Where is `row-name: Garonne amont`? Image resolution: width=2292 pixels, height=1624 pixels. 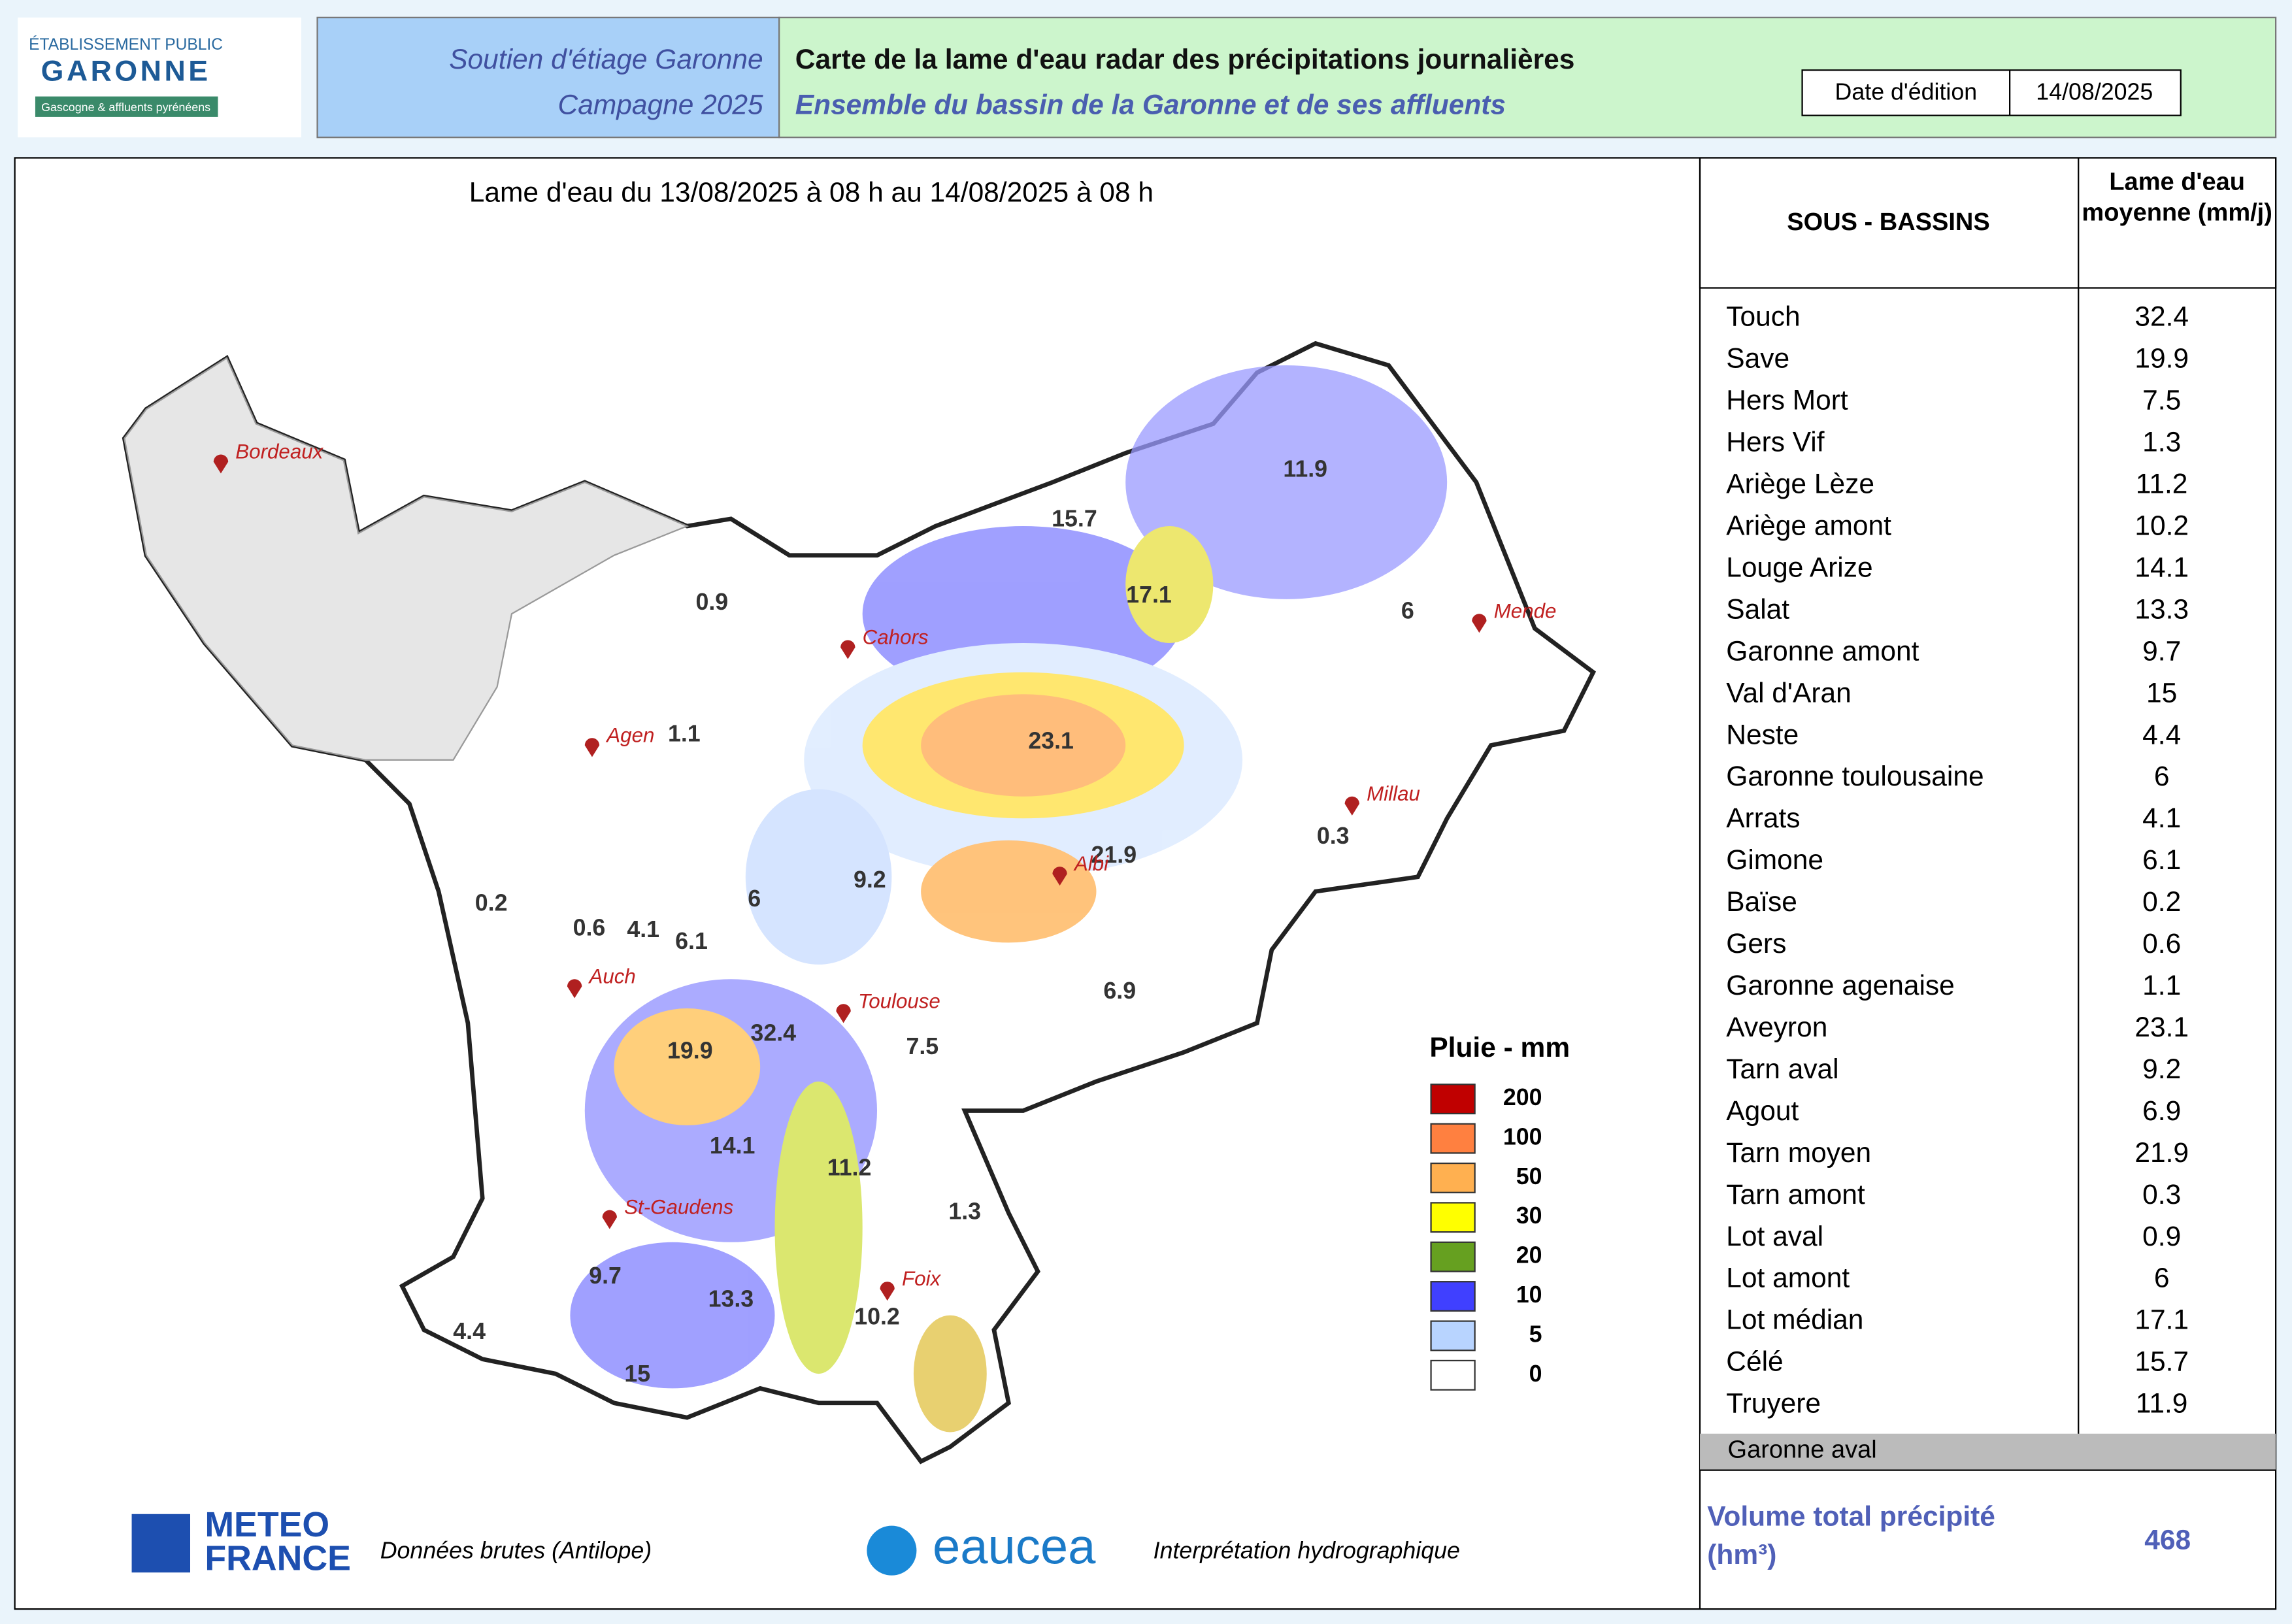
row-name: Garonne amont is located at coordinates (1823, 651).